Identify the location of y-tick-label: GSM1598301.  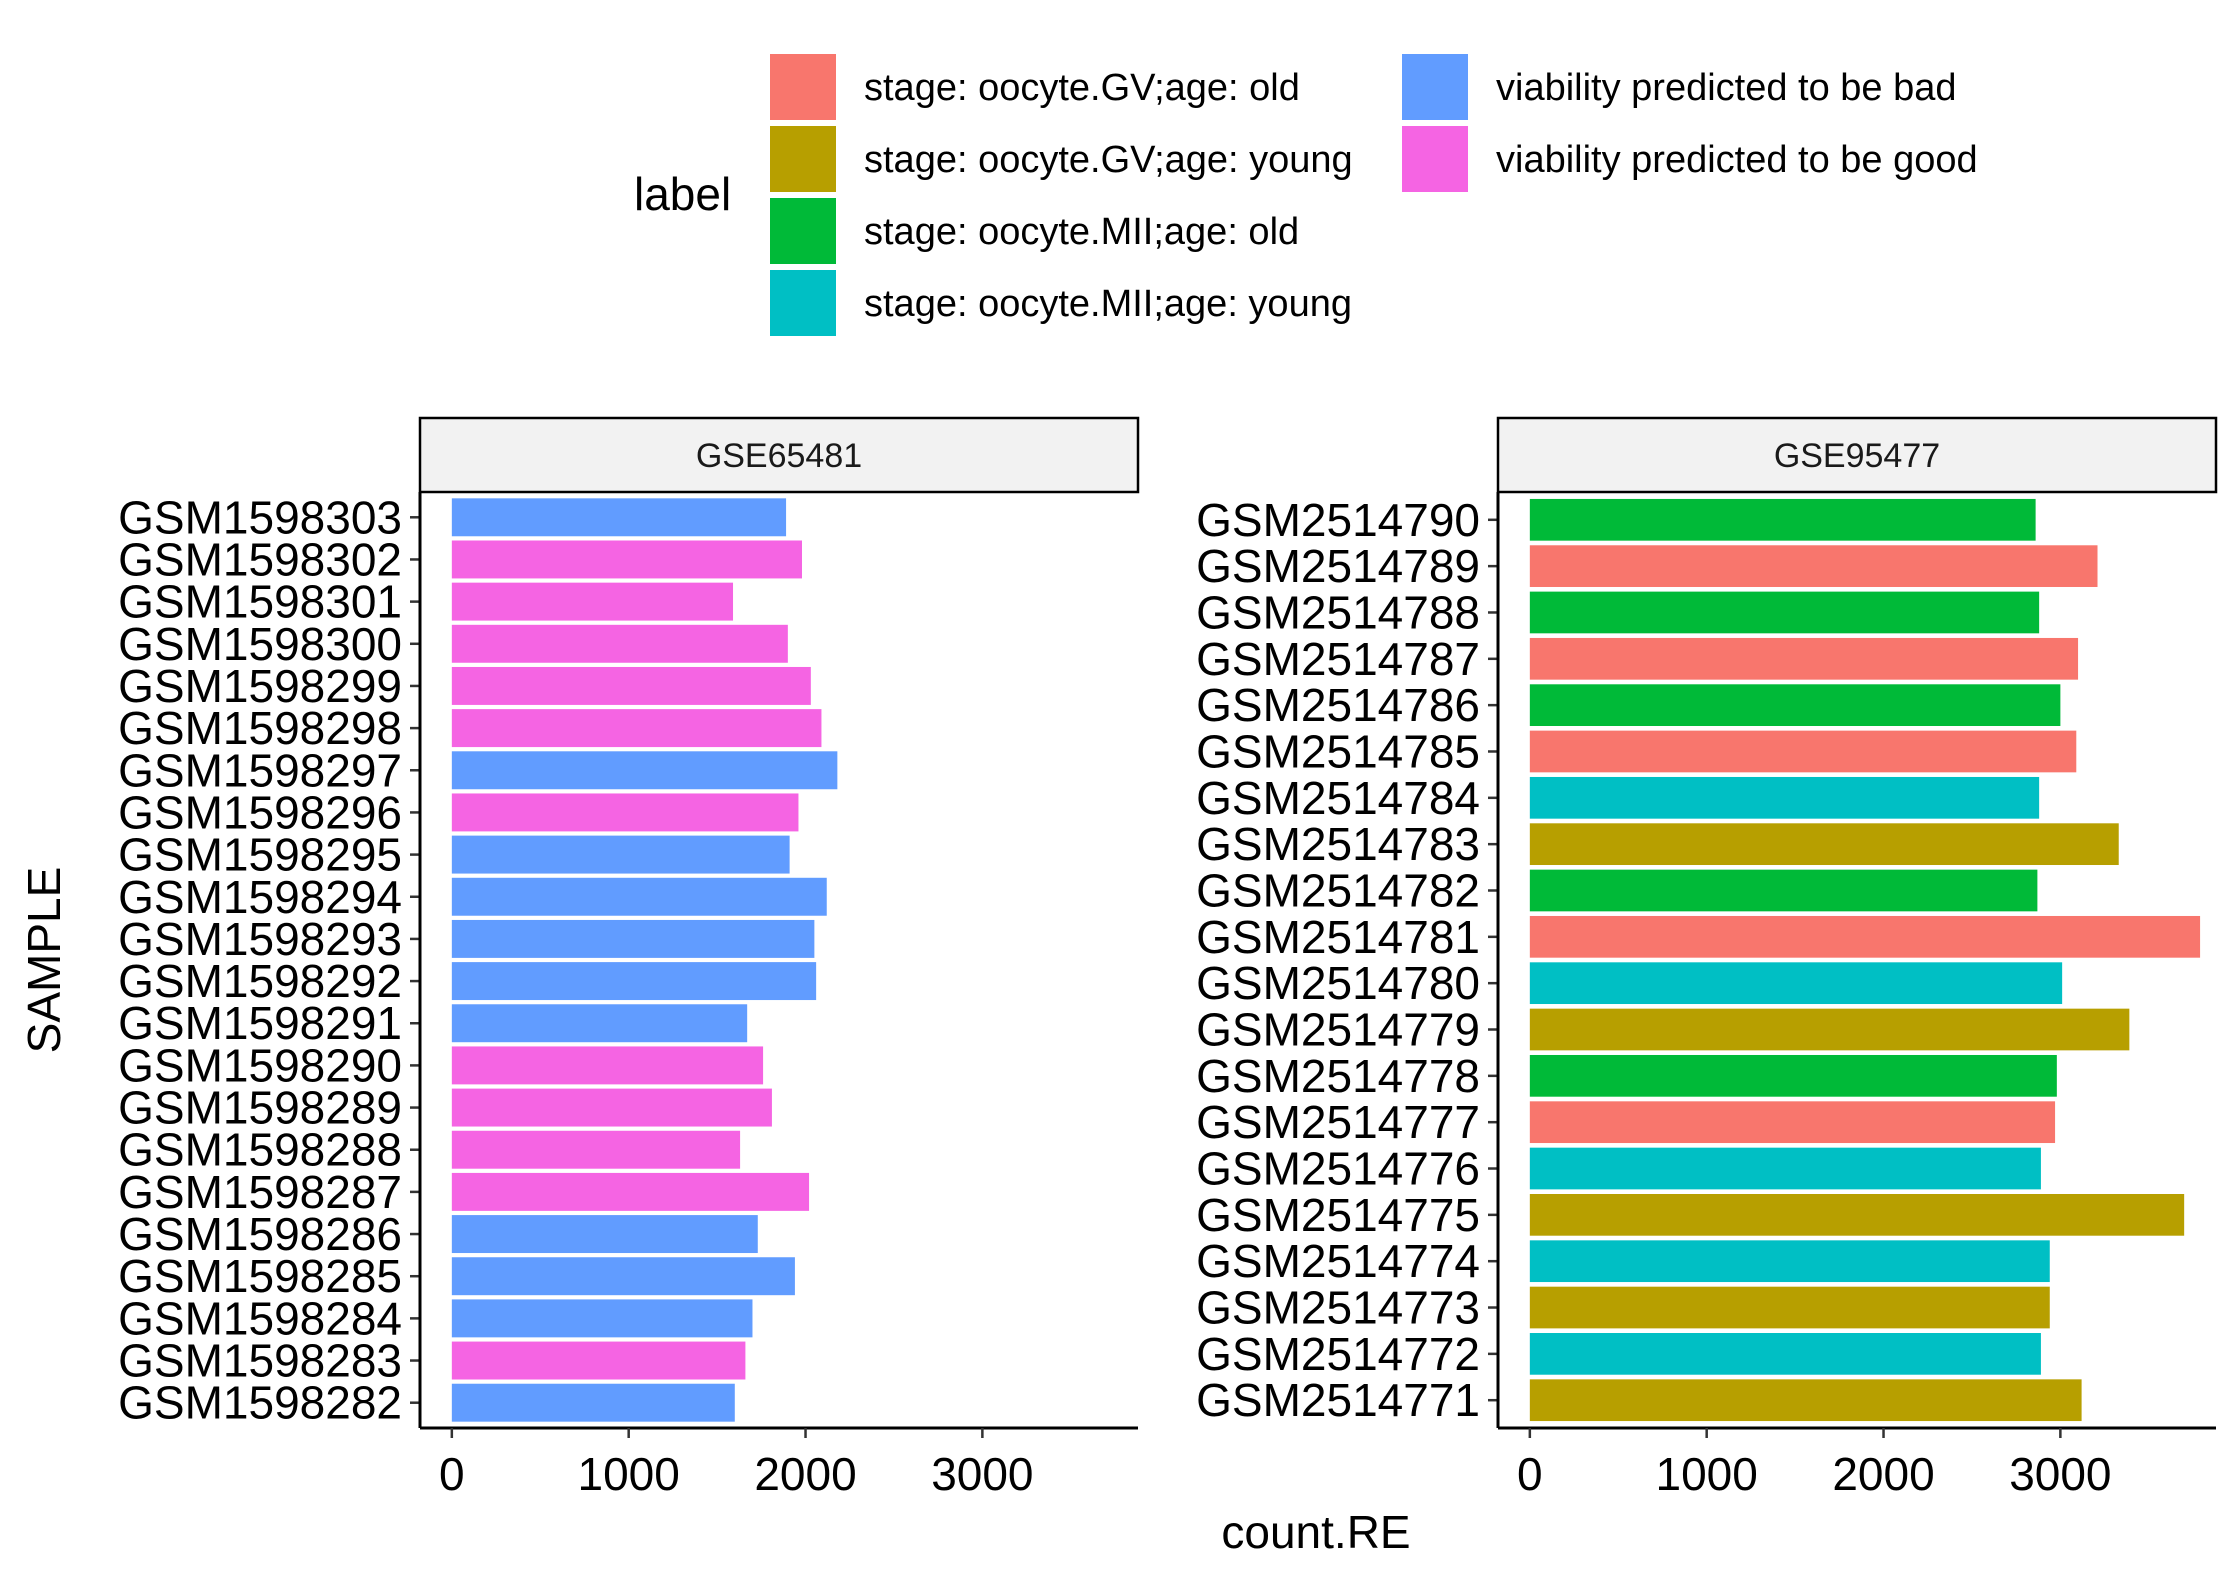
(260, 602).